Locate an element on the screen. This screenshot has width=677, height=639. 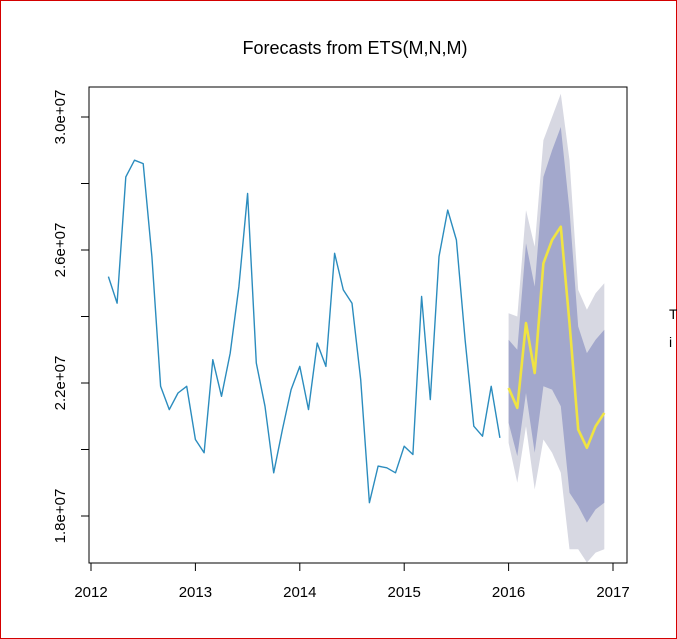
prediction-intervals is located at coordinates (556, 328).